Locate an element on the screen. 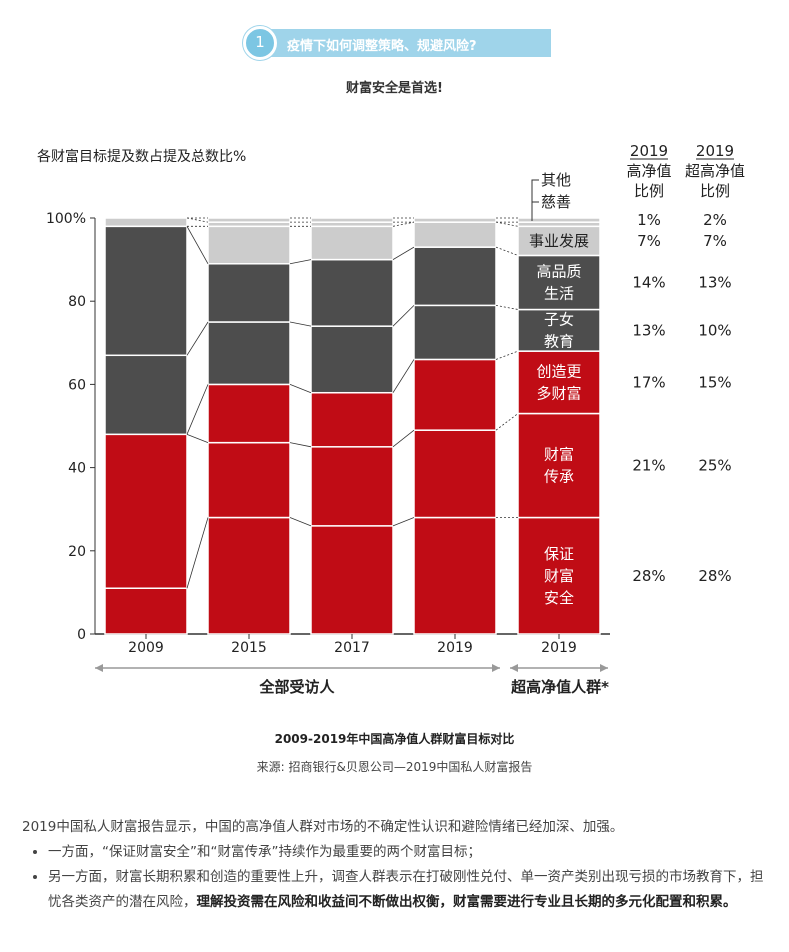  group-arrow-all-head-right is located at coordinates (496, 668).